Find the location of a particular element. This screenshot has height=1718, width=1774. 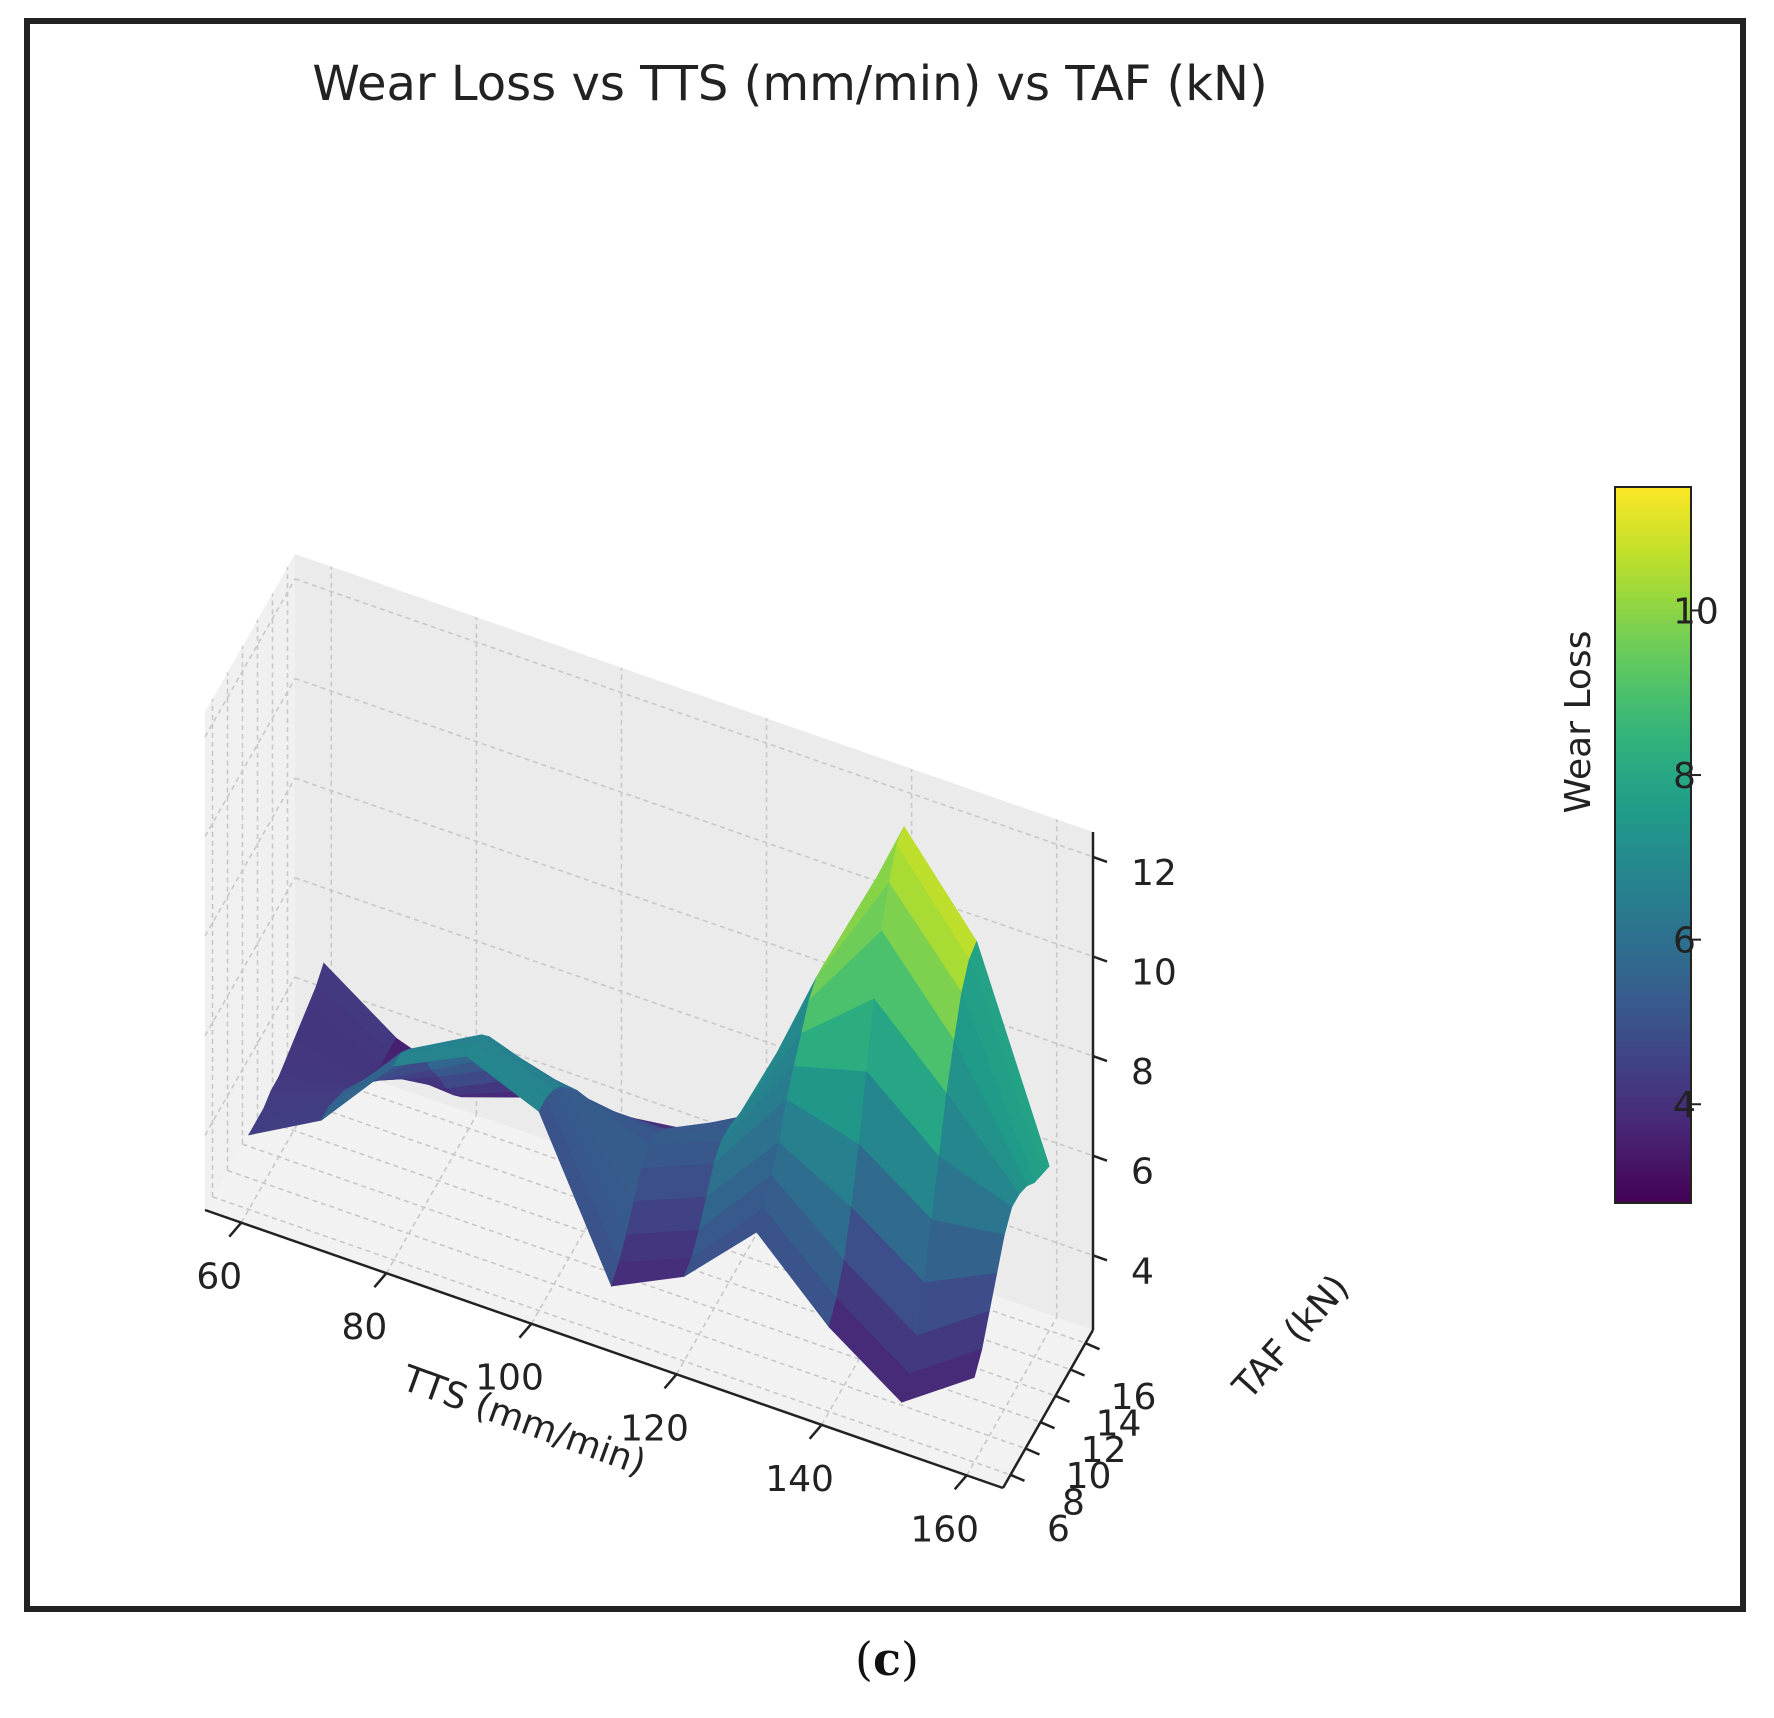

x-tick-label: 160 is located at coordinates (944, 1529).